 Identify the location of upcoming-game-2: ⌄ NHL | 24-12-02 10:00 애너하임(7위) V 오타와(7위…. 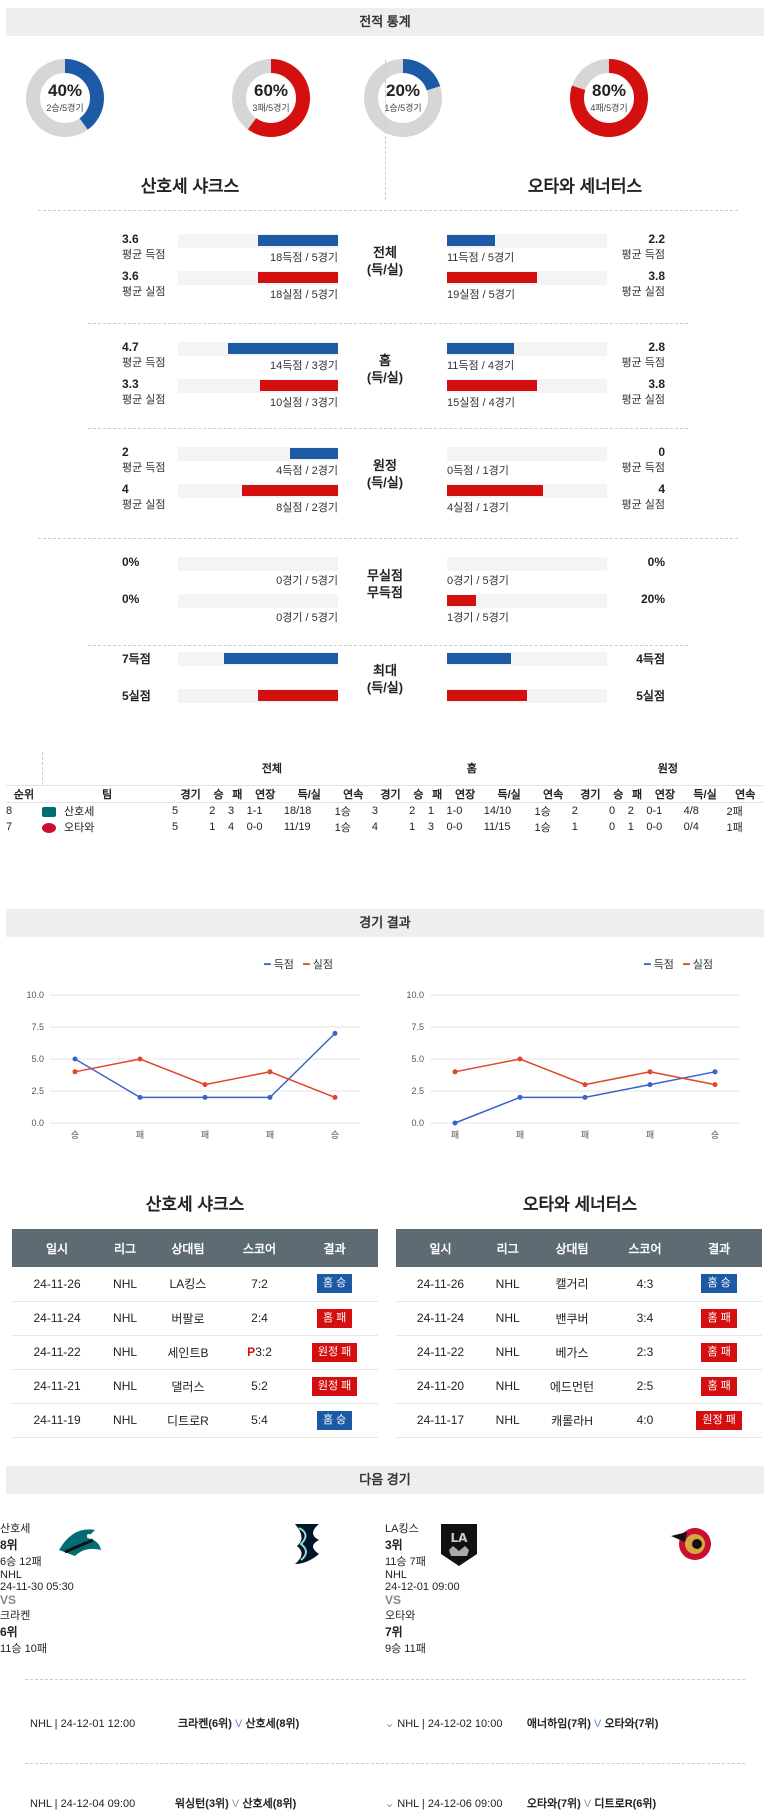
(522, 1724).